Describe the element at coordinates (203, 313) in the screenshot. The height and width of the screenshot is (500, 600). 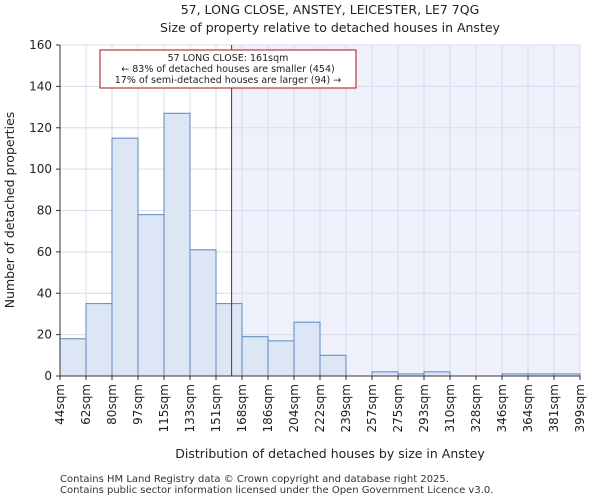
I see `bar-133sqm` at that location.